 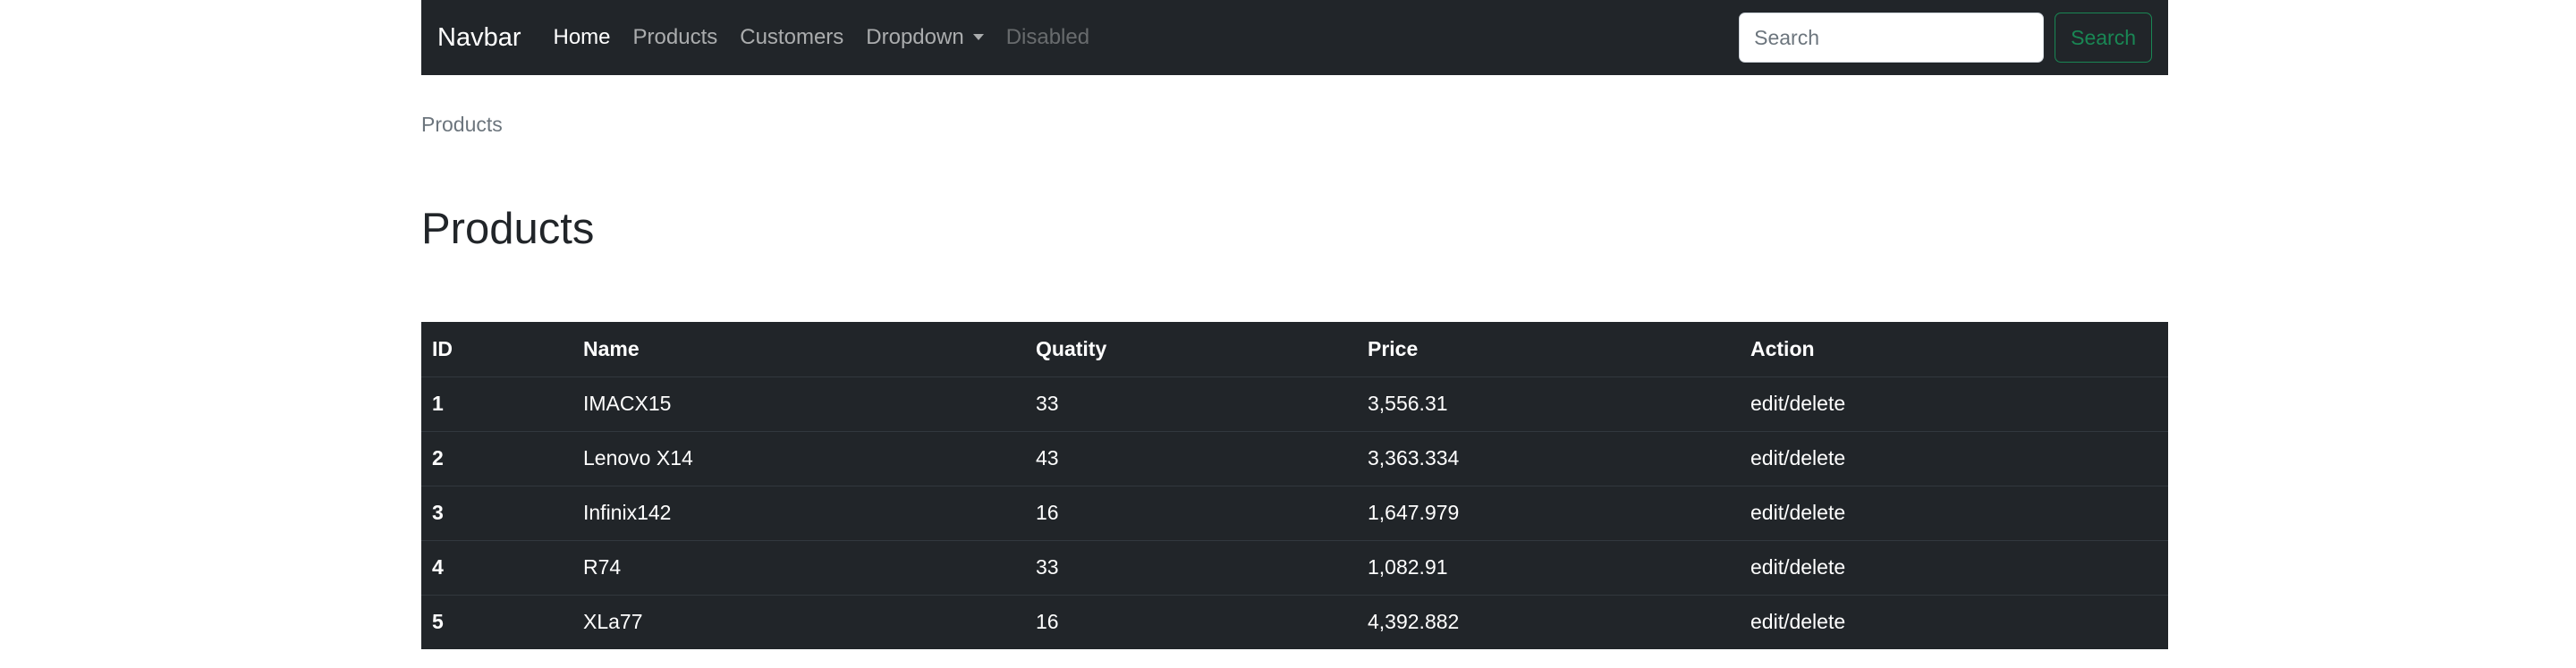 What do you see at coordinates (915, 37) in the screenshot?
I see `nav-dropdown-label: Dropdown` at bounding box center [915, 37].